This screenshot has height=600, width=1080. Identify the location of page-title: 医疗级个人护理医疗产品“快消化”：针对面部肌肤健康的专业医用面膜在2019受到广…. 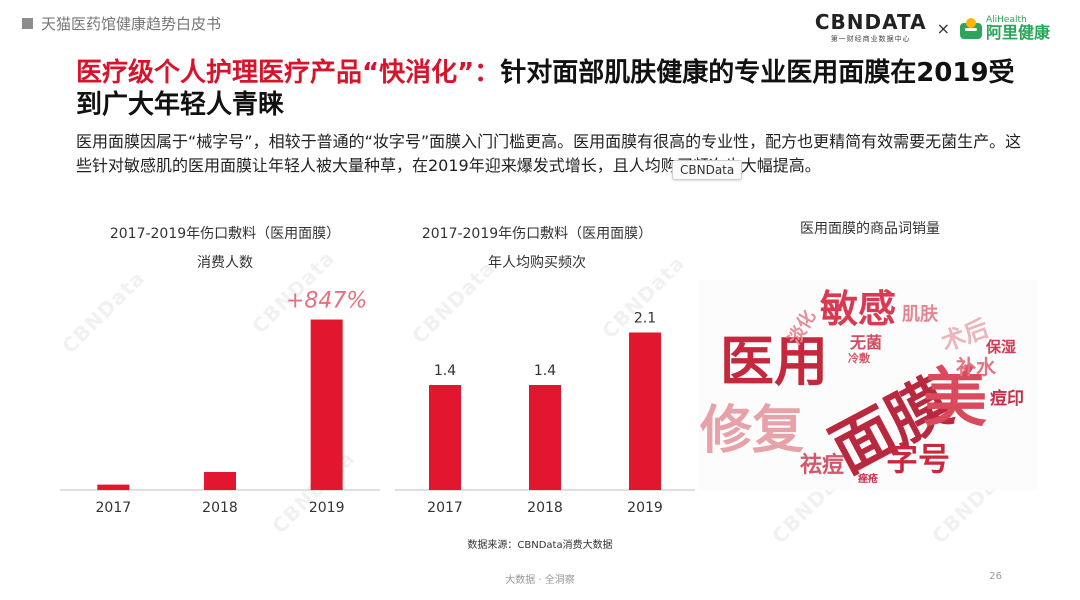
(546, 89).